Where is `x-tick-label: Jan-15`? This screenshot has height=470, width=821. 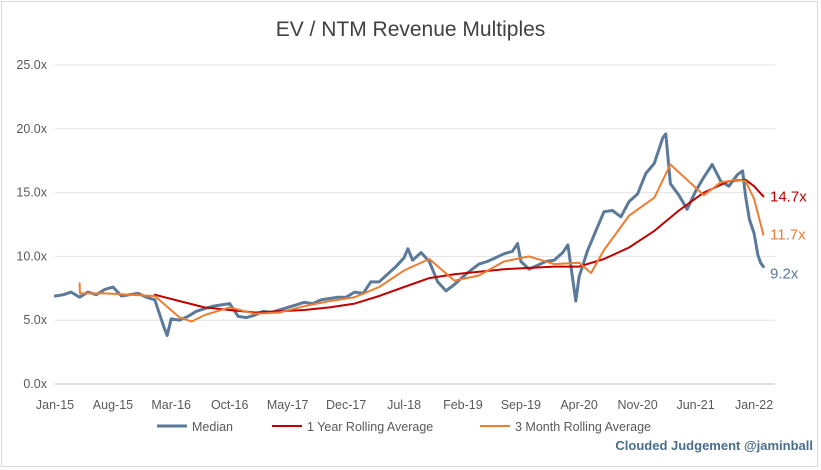 x-tick-label: Jan-15 is located at coordinates (55, 405).